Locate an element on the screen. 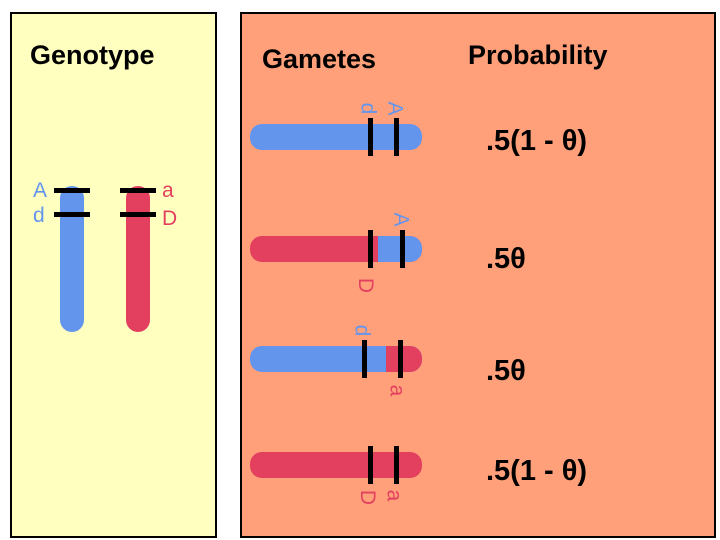 The width and height of the screenshot is (720, 540). genotype-allele-a: a is located at coordinates (168, 190).